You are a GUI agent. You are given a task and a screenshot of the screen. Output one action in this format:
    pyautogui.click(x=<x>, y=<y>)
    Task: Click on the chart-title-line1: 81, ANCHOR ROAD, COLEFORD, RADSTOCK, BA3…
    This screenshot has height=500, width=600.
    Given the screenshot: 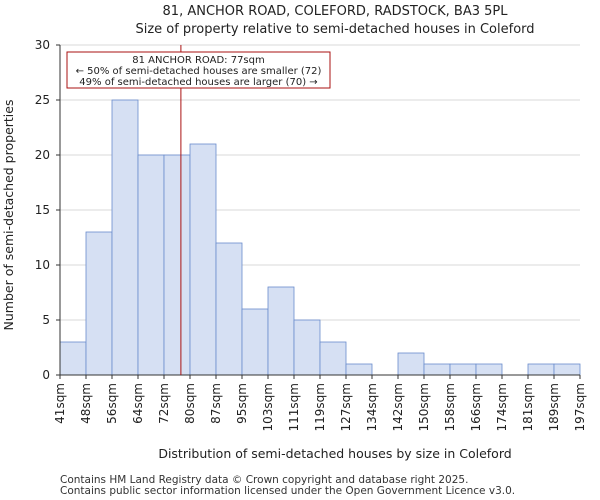 What is the action you would take?
    pyautogui.click(x=336, y=11)
    